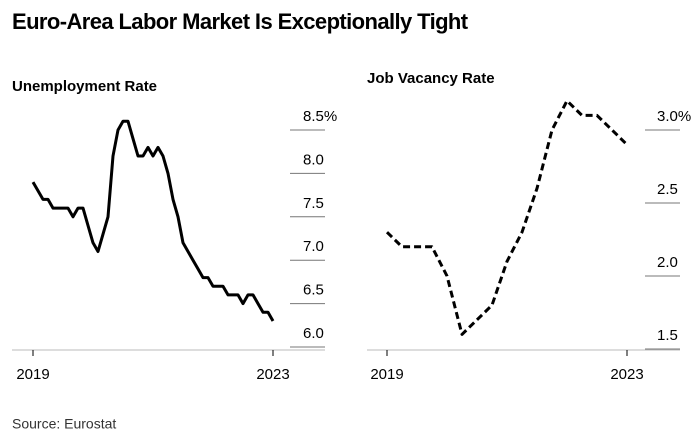 The height and width of the screenshot is (439, 697). What do you see at coordinates (320, 116) in the screenshot?
I see `y-tick-label: 8.5%` at bounding box center [320, 116].